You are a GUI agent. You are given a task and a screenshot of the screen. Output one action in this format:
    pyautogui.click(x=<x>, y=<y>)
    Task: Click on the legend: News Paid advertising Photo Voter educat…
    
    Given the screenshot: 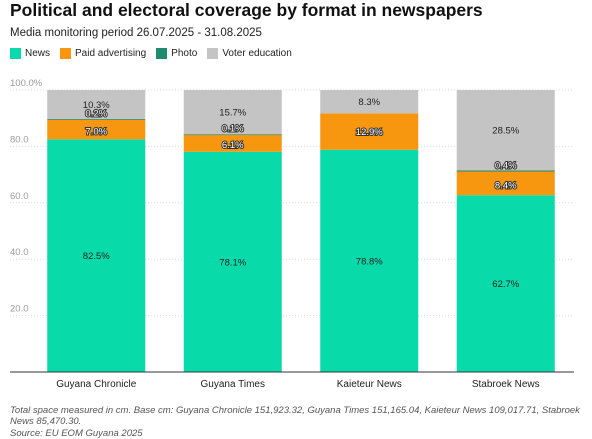 What is the action you would take?
    pyautogui.click(x=156, y=53)
    